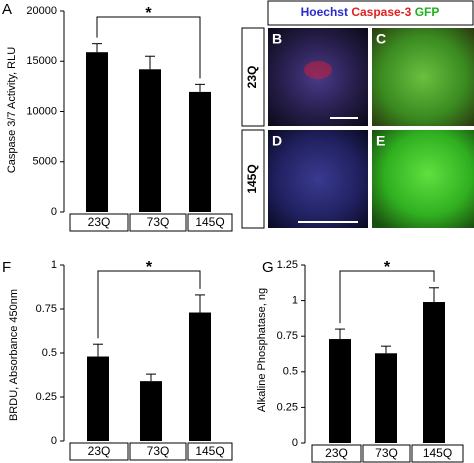  I want to click on stain-legend: Hoechst Caspase-3 GFP, so click(370, 12).